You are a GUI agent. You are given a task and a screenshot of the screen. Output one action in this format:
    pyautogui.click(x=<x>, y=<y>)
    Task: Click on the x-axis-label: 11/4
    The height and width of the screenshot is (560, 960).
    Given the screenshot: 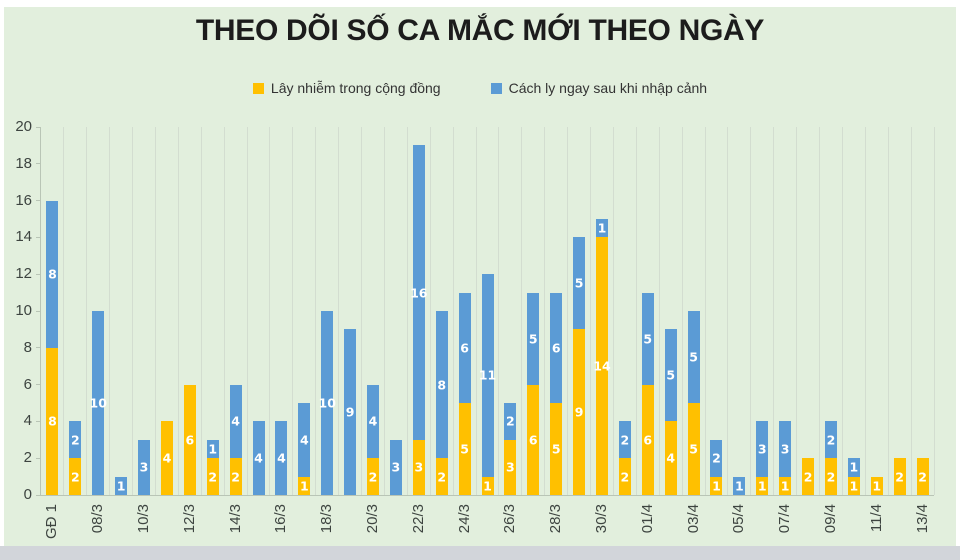 What is the action you would take?
    pyautogui.click(x=876, y=518)
    